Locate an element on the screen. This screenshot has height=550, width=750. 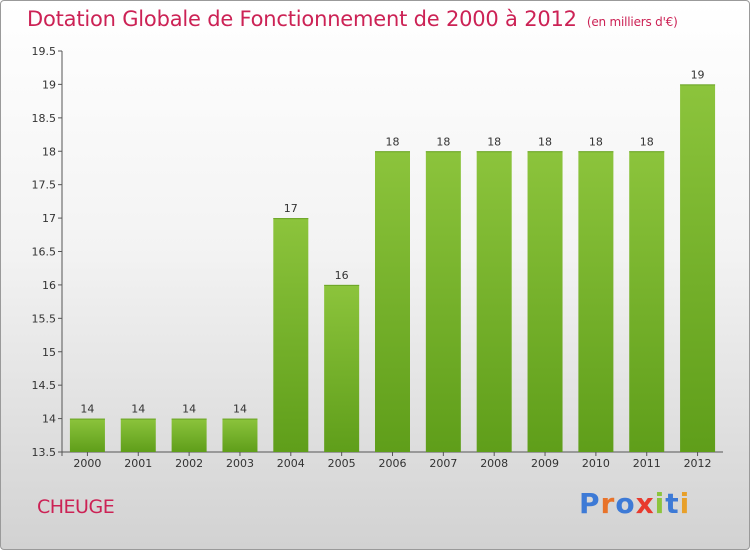
y-tick-label-1: 14 is located at coordinates (49, 419).